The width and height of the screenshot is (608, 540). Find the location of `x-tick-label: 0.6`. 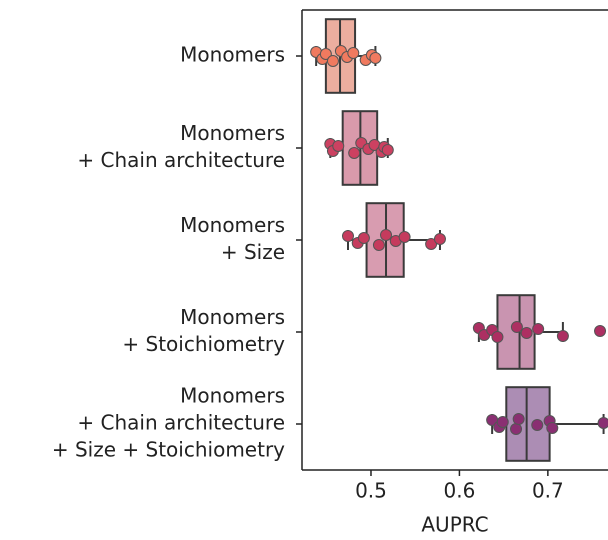

x-tick-label: 0.6 is located at coordinates (460, 491).